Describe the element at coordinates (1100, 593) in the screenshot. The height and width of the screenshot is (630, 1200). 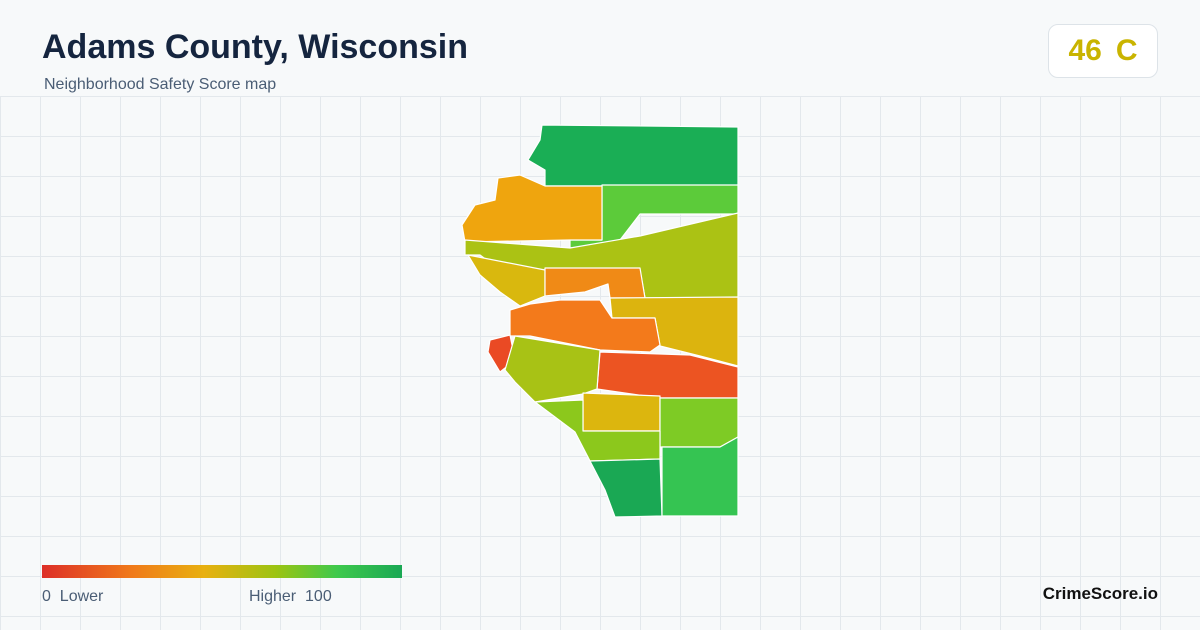
I see `brand: CrimeScore.io` at that location.